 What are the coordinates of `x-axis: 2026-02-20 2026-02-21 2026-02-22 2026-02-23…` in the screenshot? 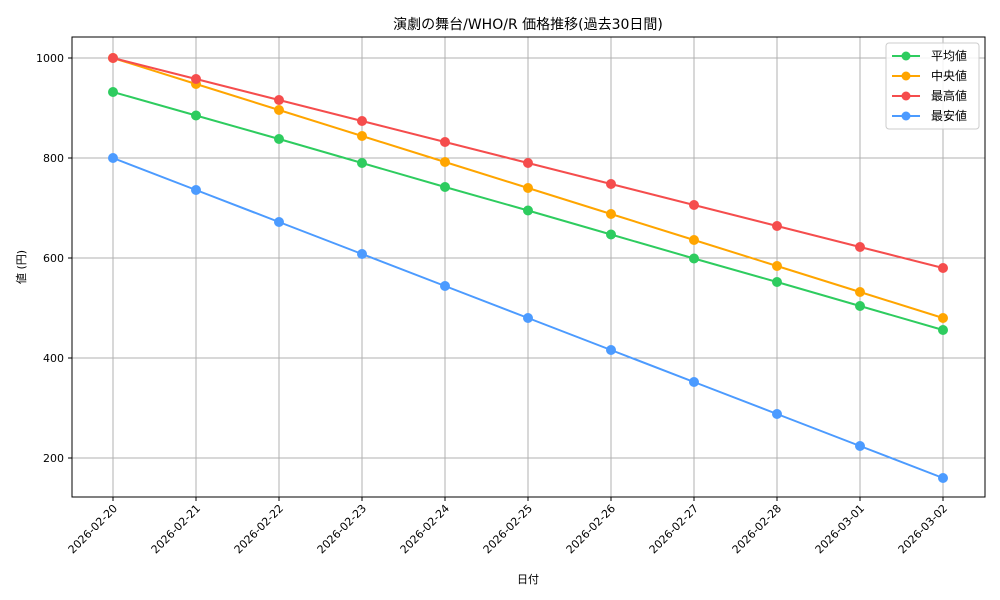 It's located at (508, 526).